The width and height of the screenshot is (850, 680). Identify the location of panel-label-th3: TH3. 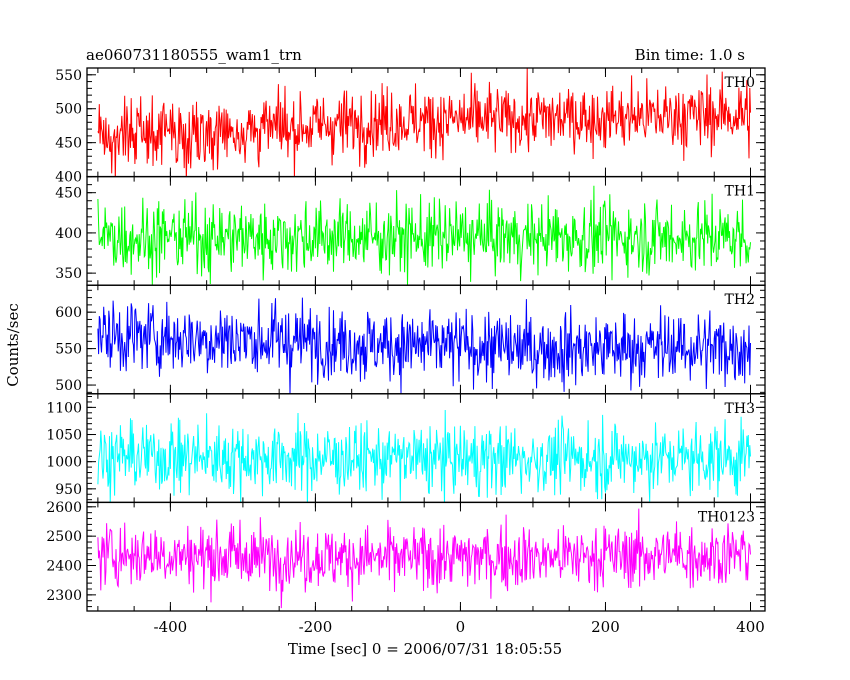
(740, 409).